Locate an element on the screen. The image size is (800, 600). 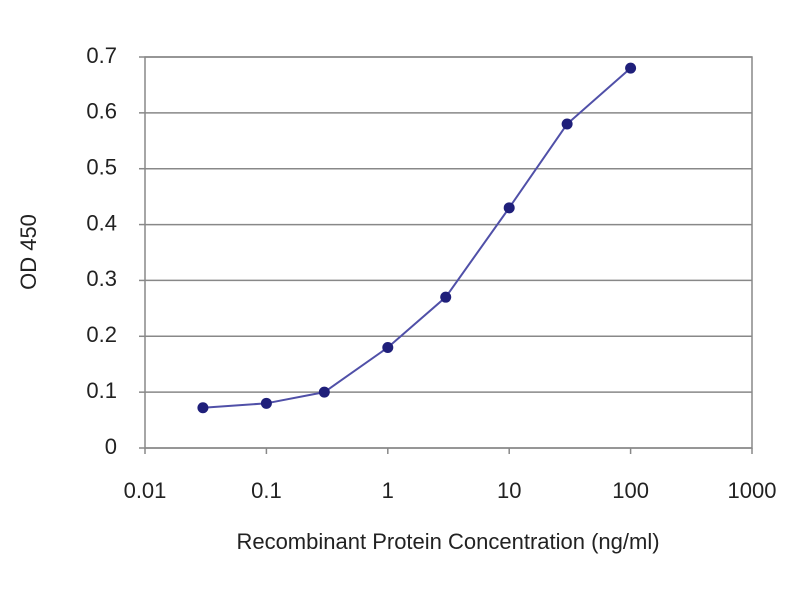
y-tick-label: 0.6 is located at coordinates (101, 111).